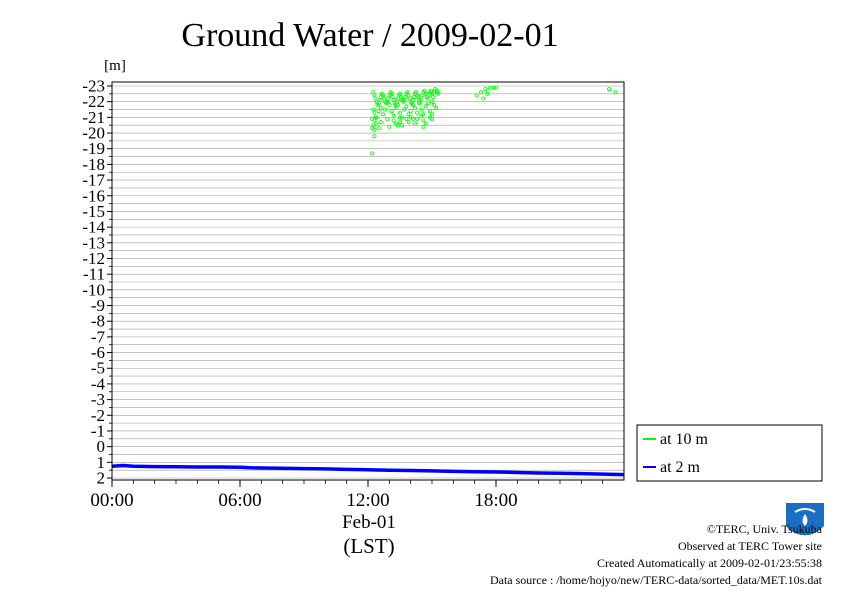  What do you see at coordinates (101, 478) in the screenshot?
I see `y-tick-label: 2` at bounding box center [101, 478].